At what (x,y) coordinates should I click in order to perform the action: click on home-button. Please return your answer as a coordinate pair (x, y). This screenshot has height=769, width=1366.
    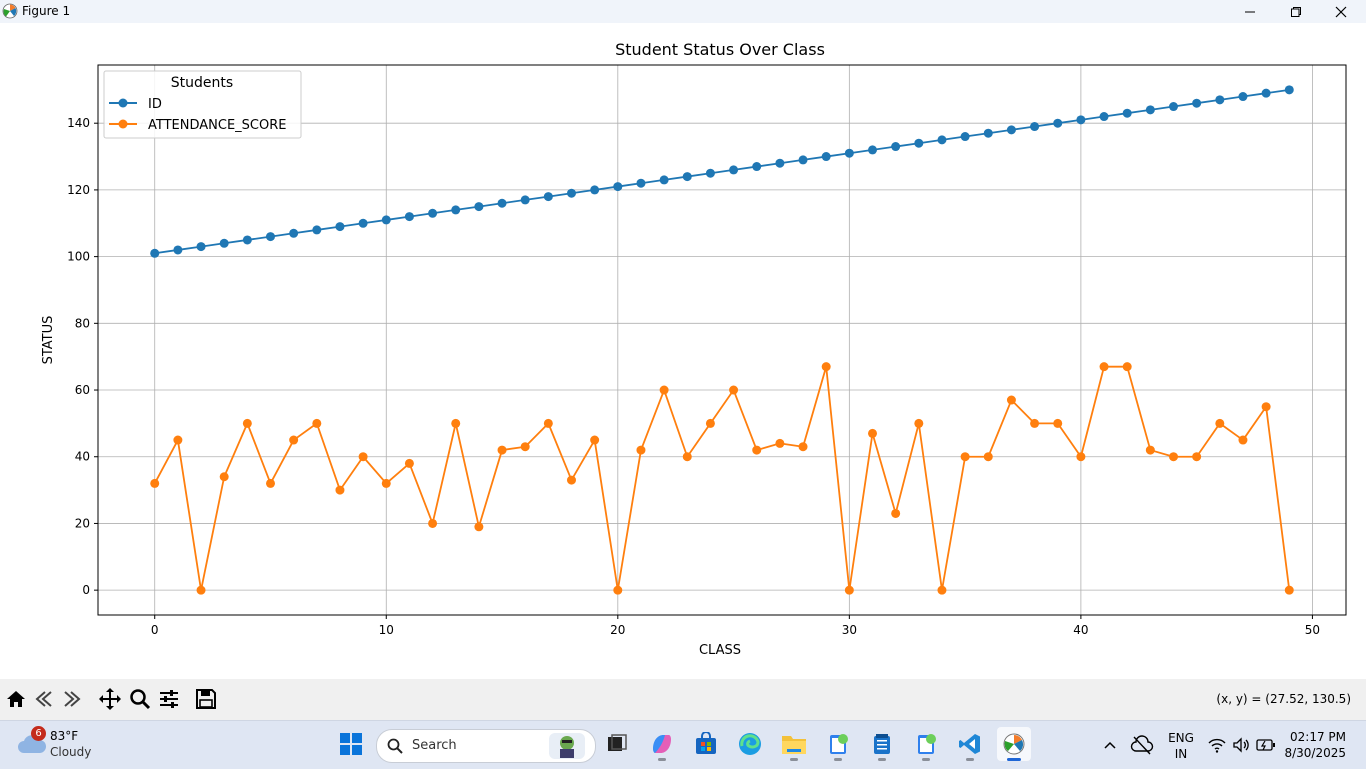
    Looking at the image, I should click on (16, 699).